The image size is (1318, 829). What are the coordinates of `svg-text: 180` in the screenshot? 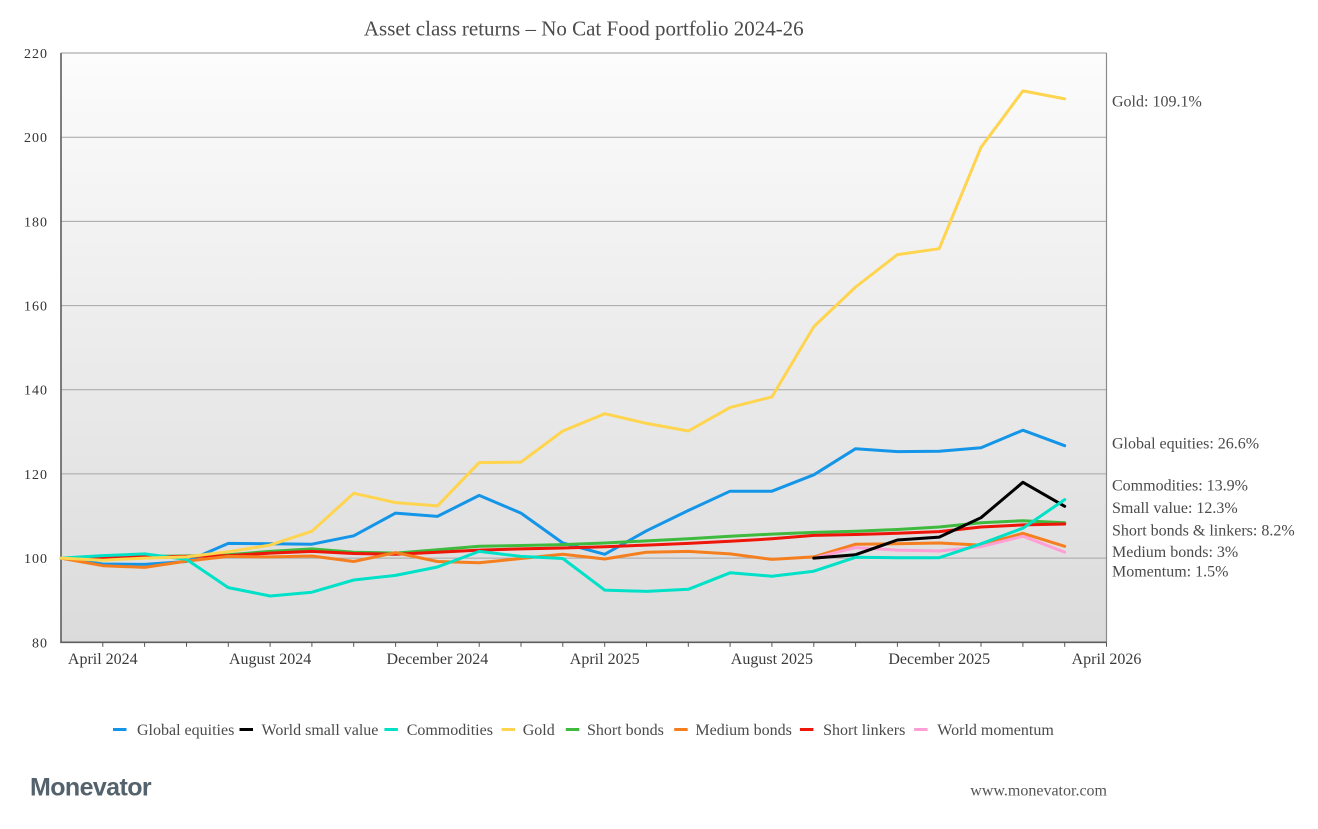 It's located at (36, 222).